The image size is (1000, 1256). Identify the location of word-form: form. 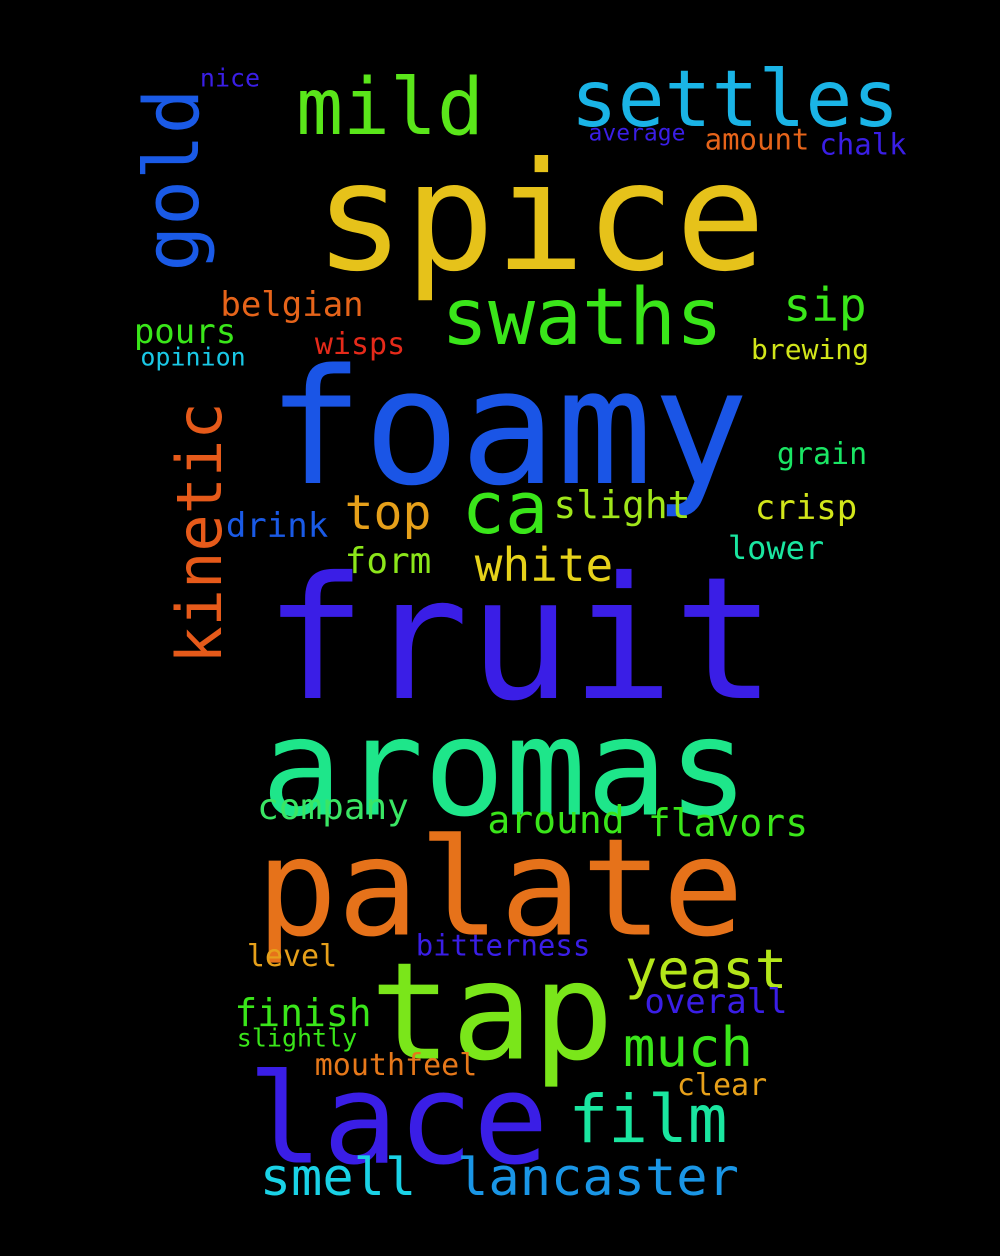
(388, 561).